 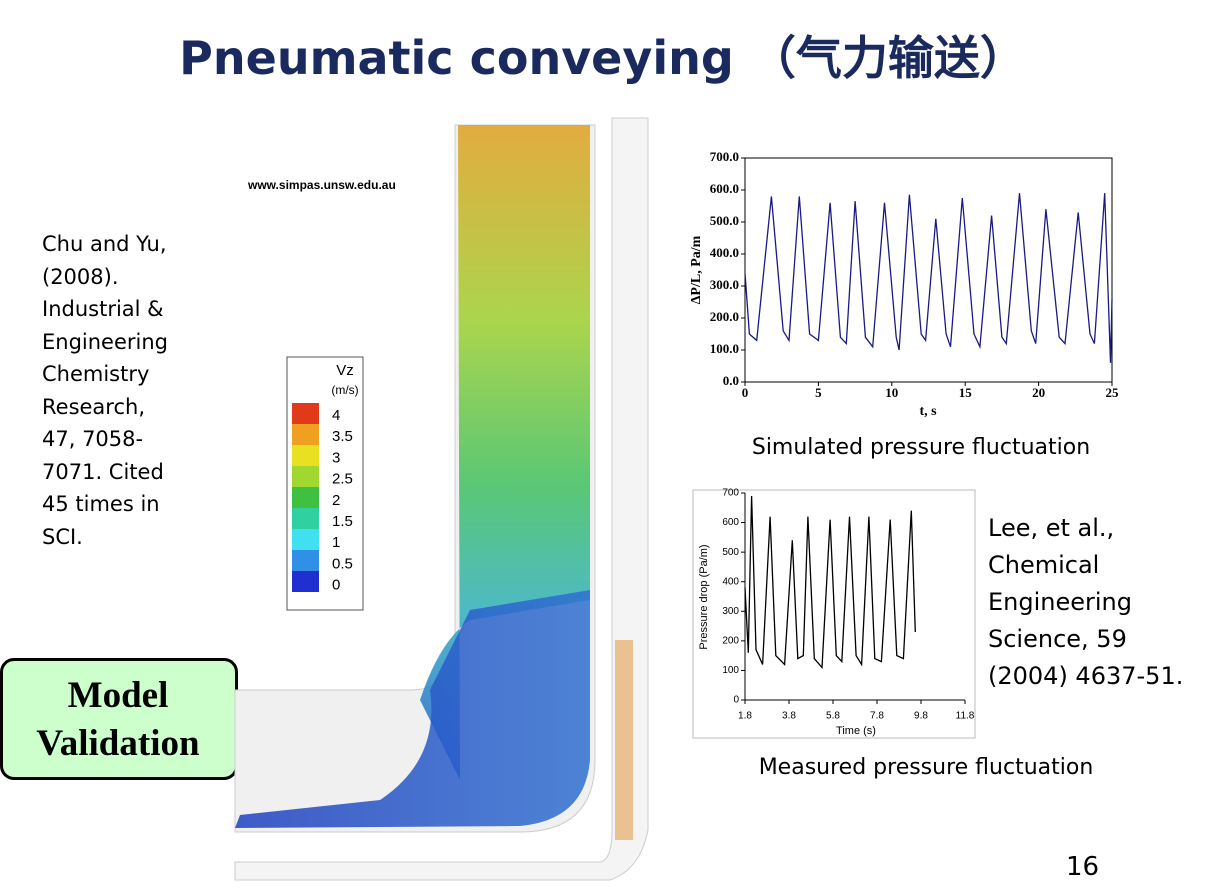 What do you see at coordinates (321, 185) in the screenshot?
I see `watermark: www.simpas.unsw.edu.au` at bounding box center [321, 185].